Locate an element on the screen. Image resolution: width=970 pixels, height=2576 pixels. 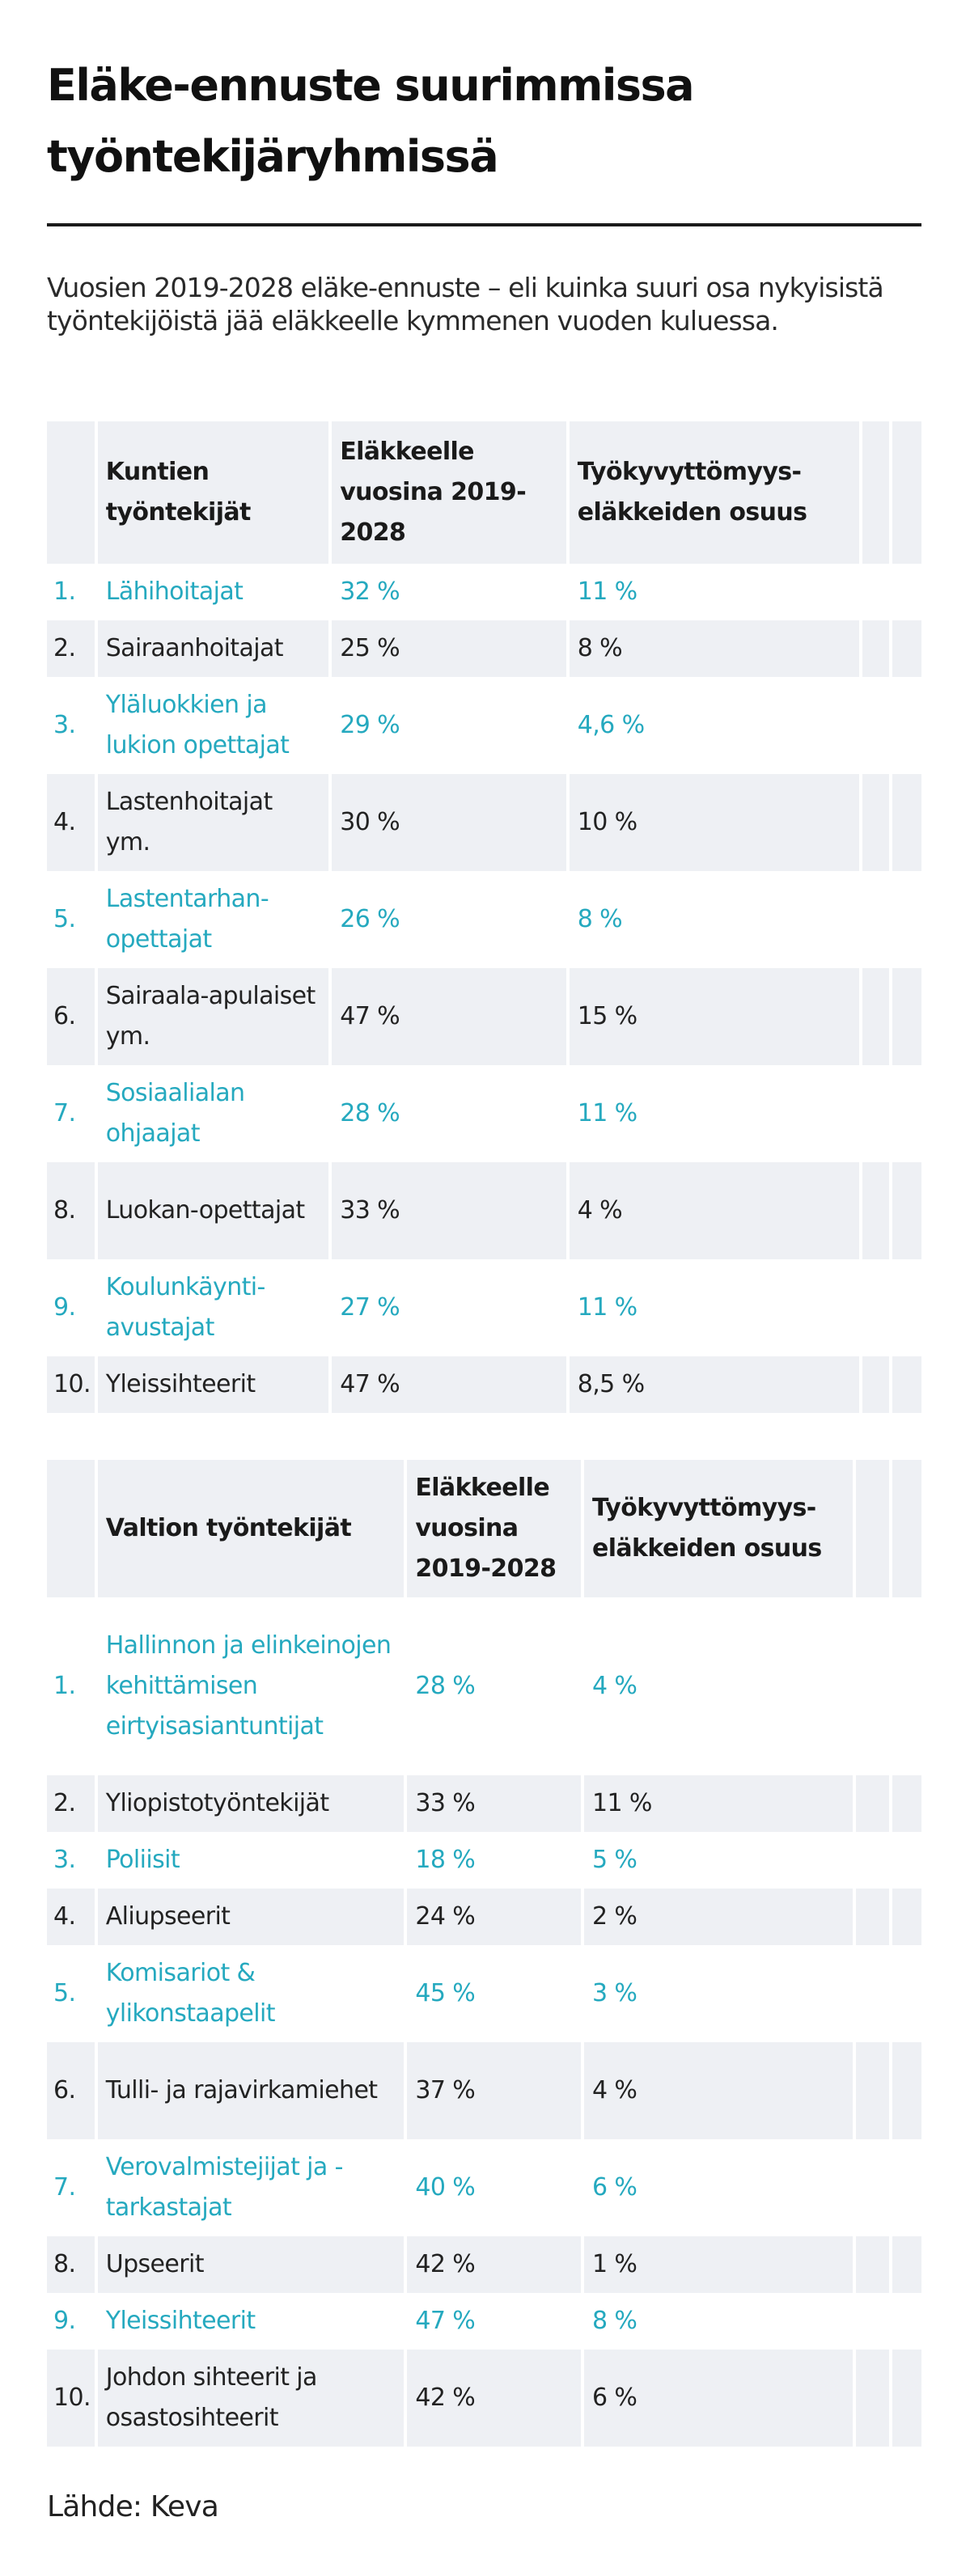
table-row: 2. Yliopistotyöntekijät 33 % 11 % is located at coordinates (484, 1803).